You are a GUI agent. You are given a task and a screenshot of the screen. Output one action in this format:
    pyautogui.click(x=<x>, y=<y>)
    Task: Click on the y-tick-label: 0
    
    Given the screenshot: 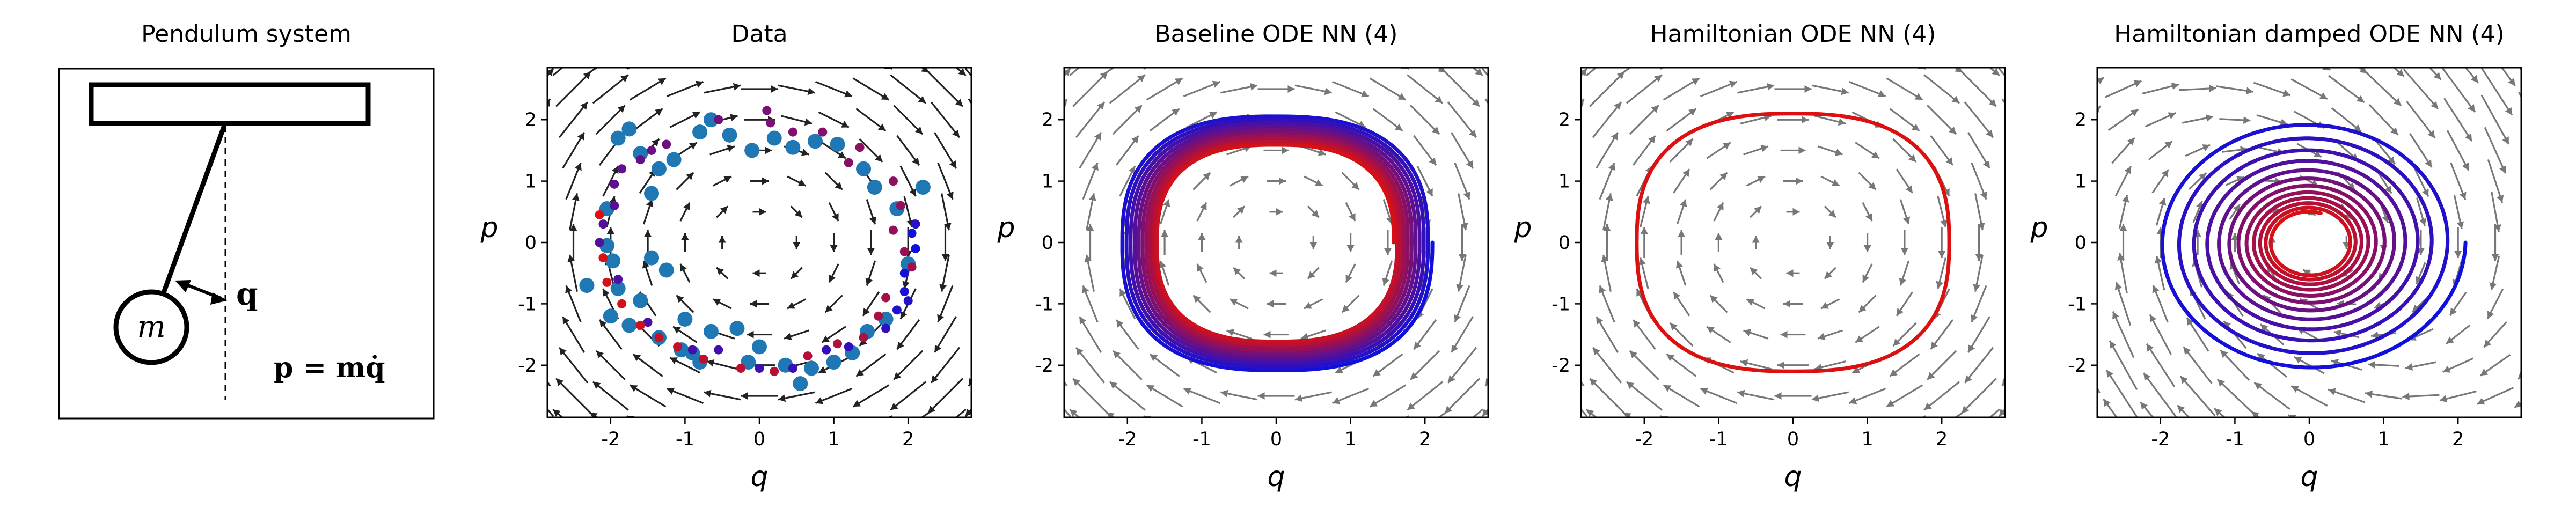 What is the action you would take?
    pyautogui.click(x=1047, y=243)
    